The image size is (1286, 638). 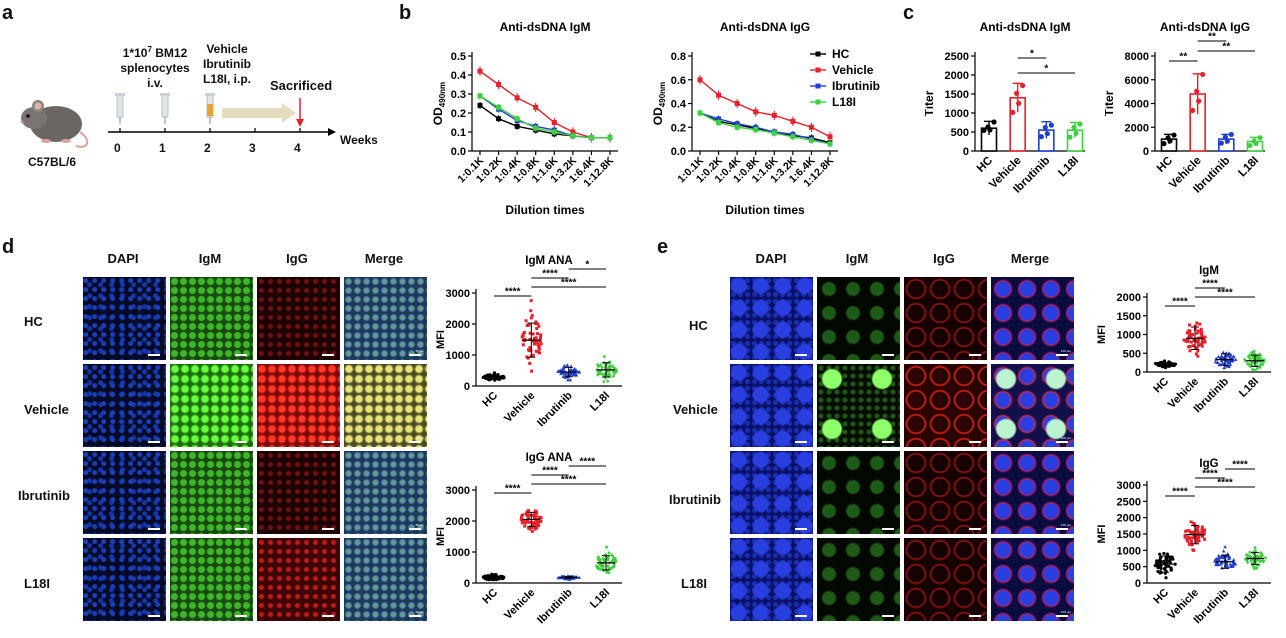 What do you see at coordinates (695, 409) in the screenshot?
I see `row-label-vehicle: Vehicle` at bounding box center [695, 409].